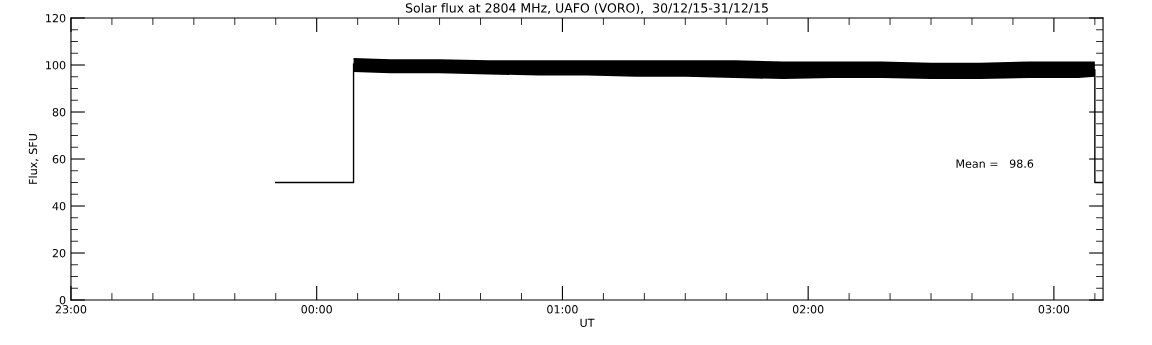 This screenshot has width=1152, height=345. What do you see at coordinates (587, 323) in the screenshot?
I see `x-axis-title: UT` at bounding box center [587, 323].